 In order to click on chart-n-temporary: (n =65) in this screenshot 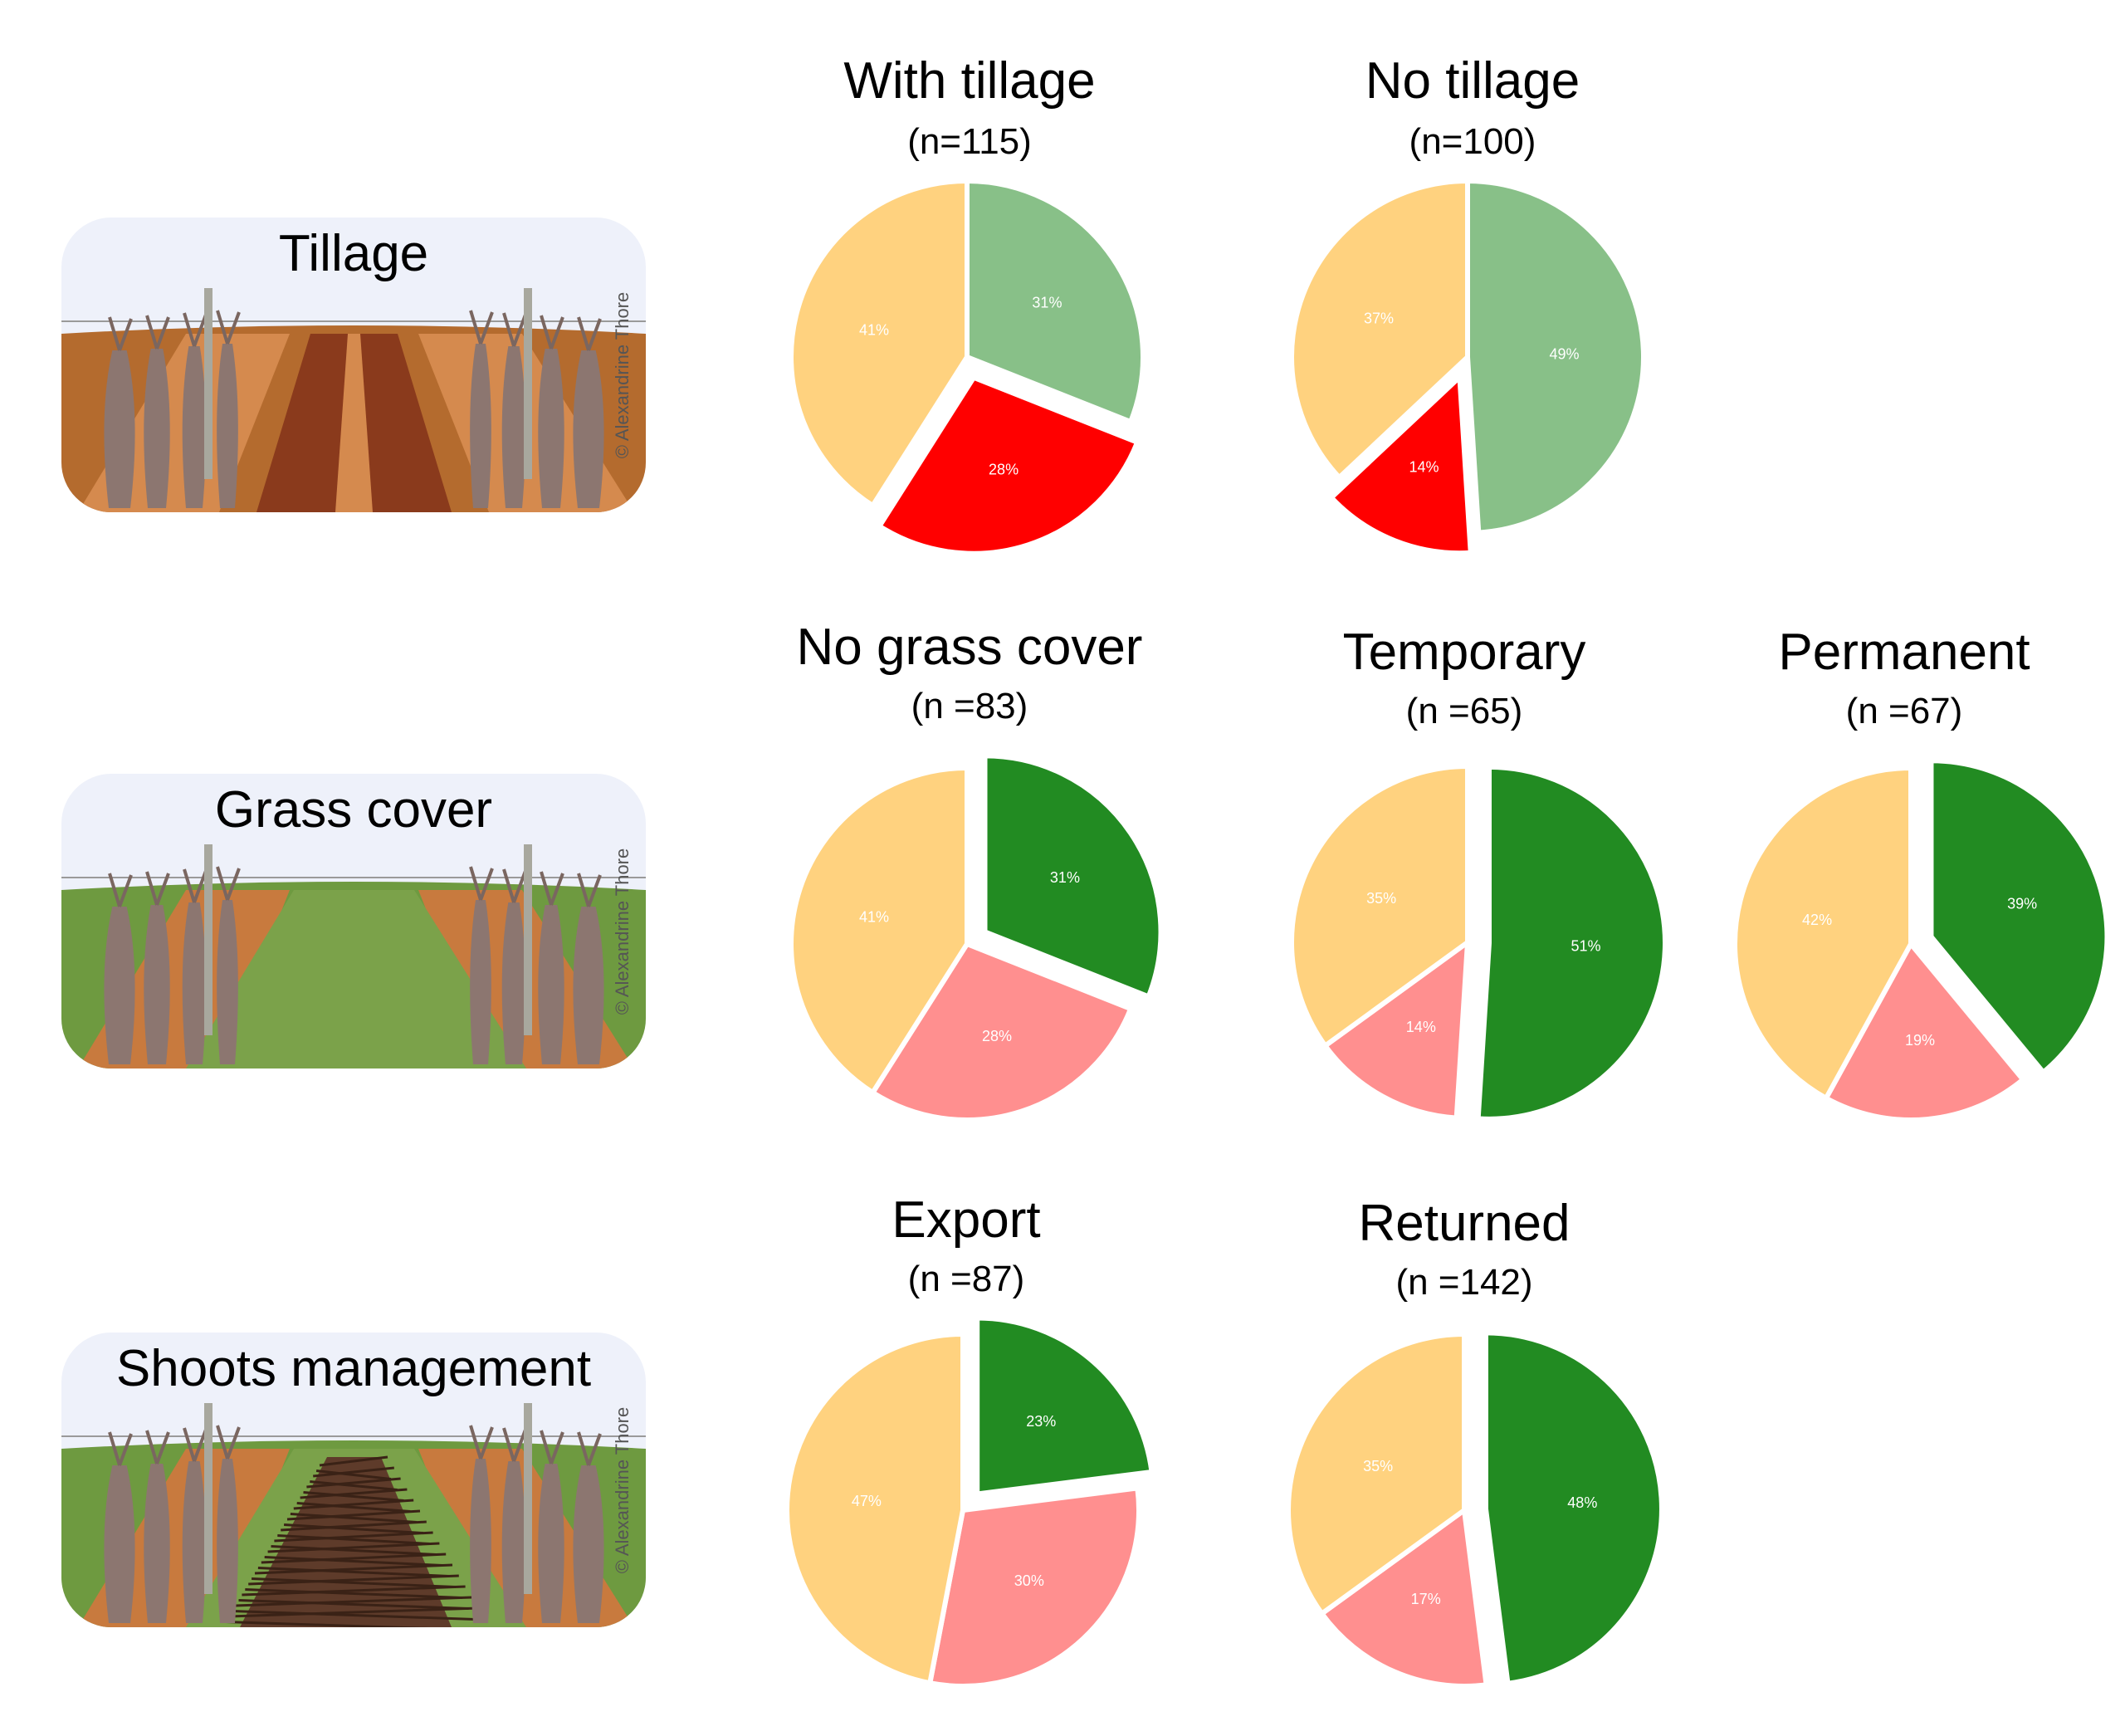, I will do `click(1464, 711)`.